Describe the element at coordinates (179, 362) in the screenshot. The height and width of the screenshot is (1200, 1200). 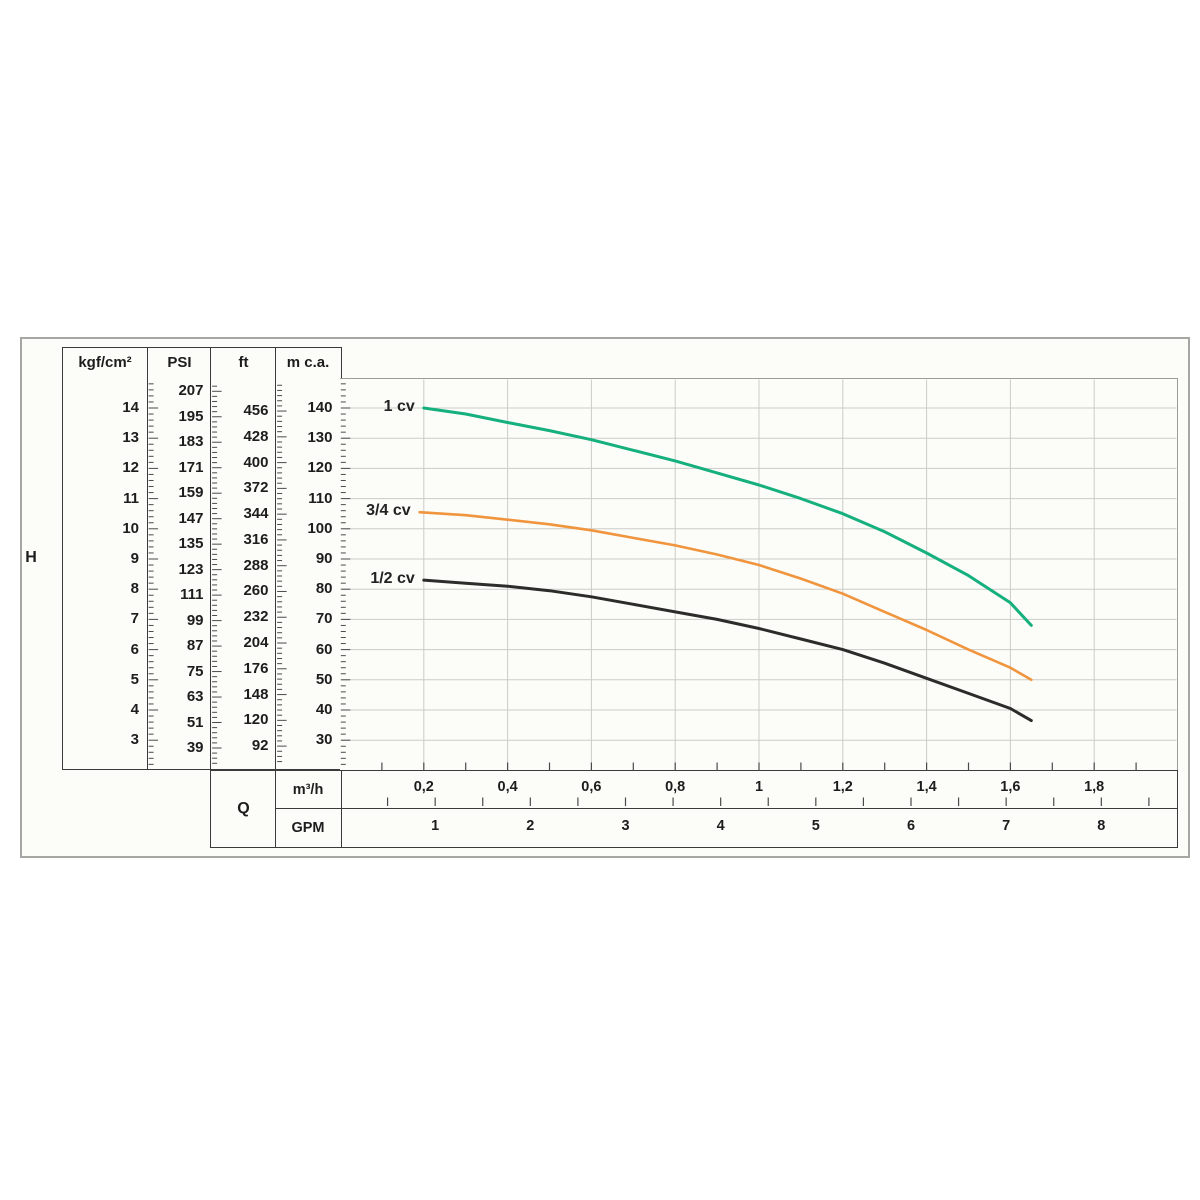
I see `table-header-psi: PSI` at that location.